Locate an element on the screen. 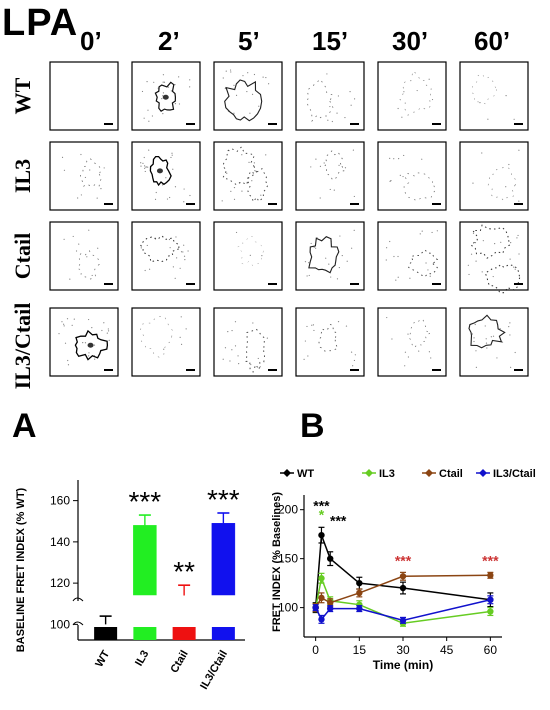 The height and width of the screenshot is (710, 550). y-tick-label: 200 is located at coordinates (288, 510).